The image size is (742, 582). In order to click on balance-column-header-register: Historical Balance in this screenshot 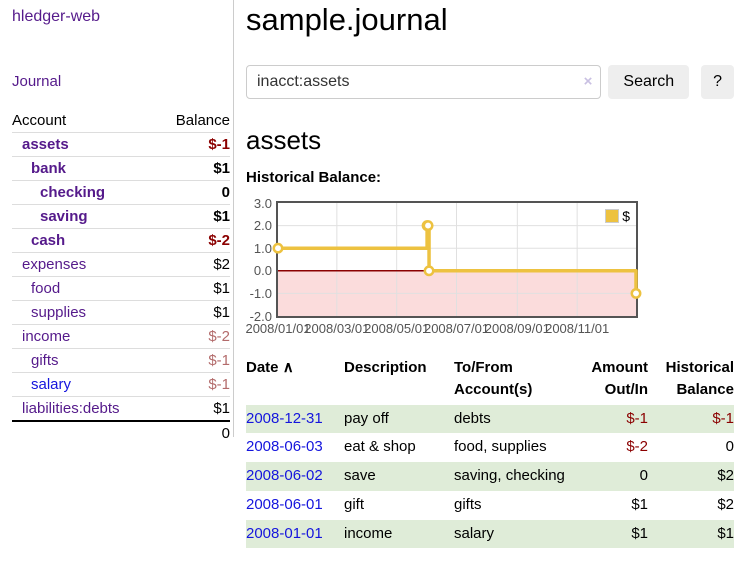, I will do `click(699, 378)`.